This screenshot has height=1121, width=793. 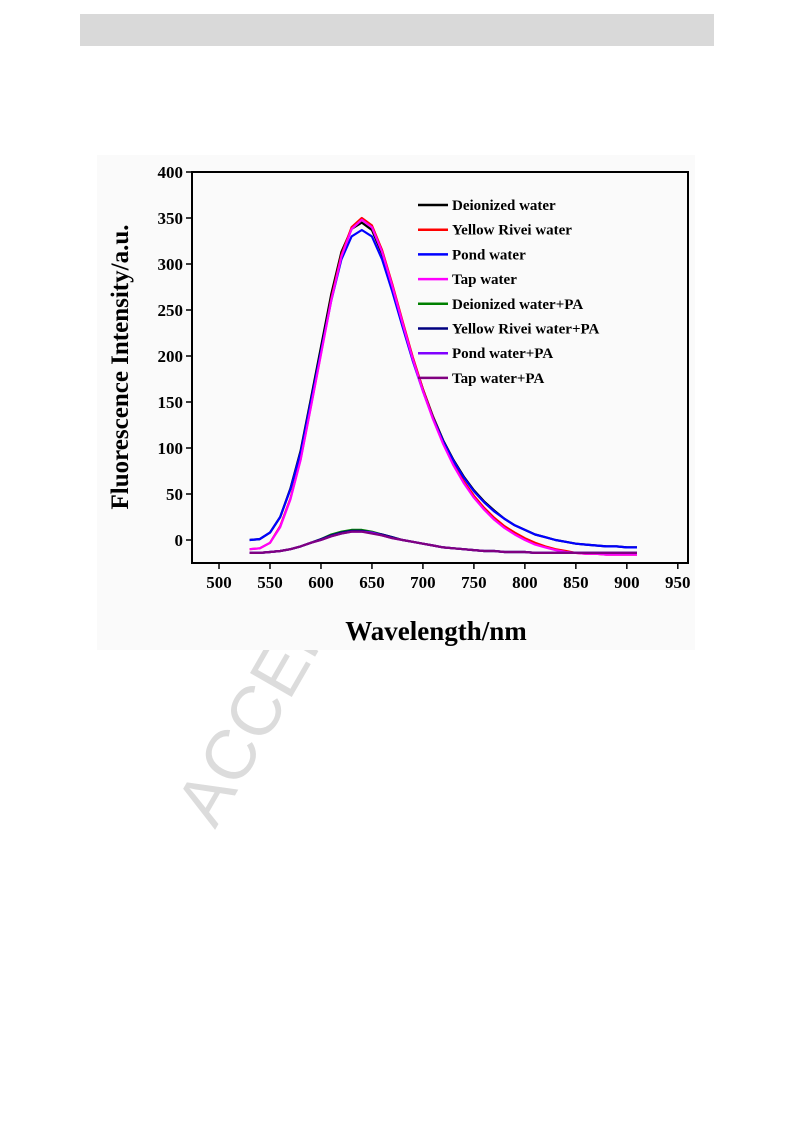 I want to click on y-tick-label: 50, so click(x=174, y=494).